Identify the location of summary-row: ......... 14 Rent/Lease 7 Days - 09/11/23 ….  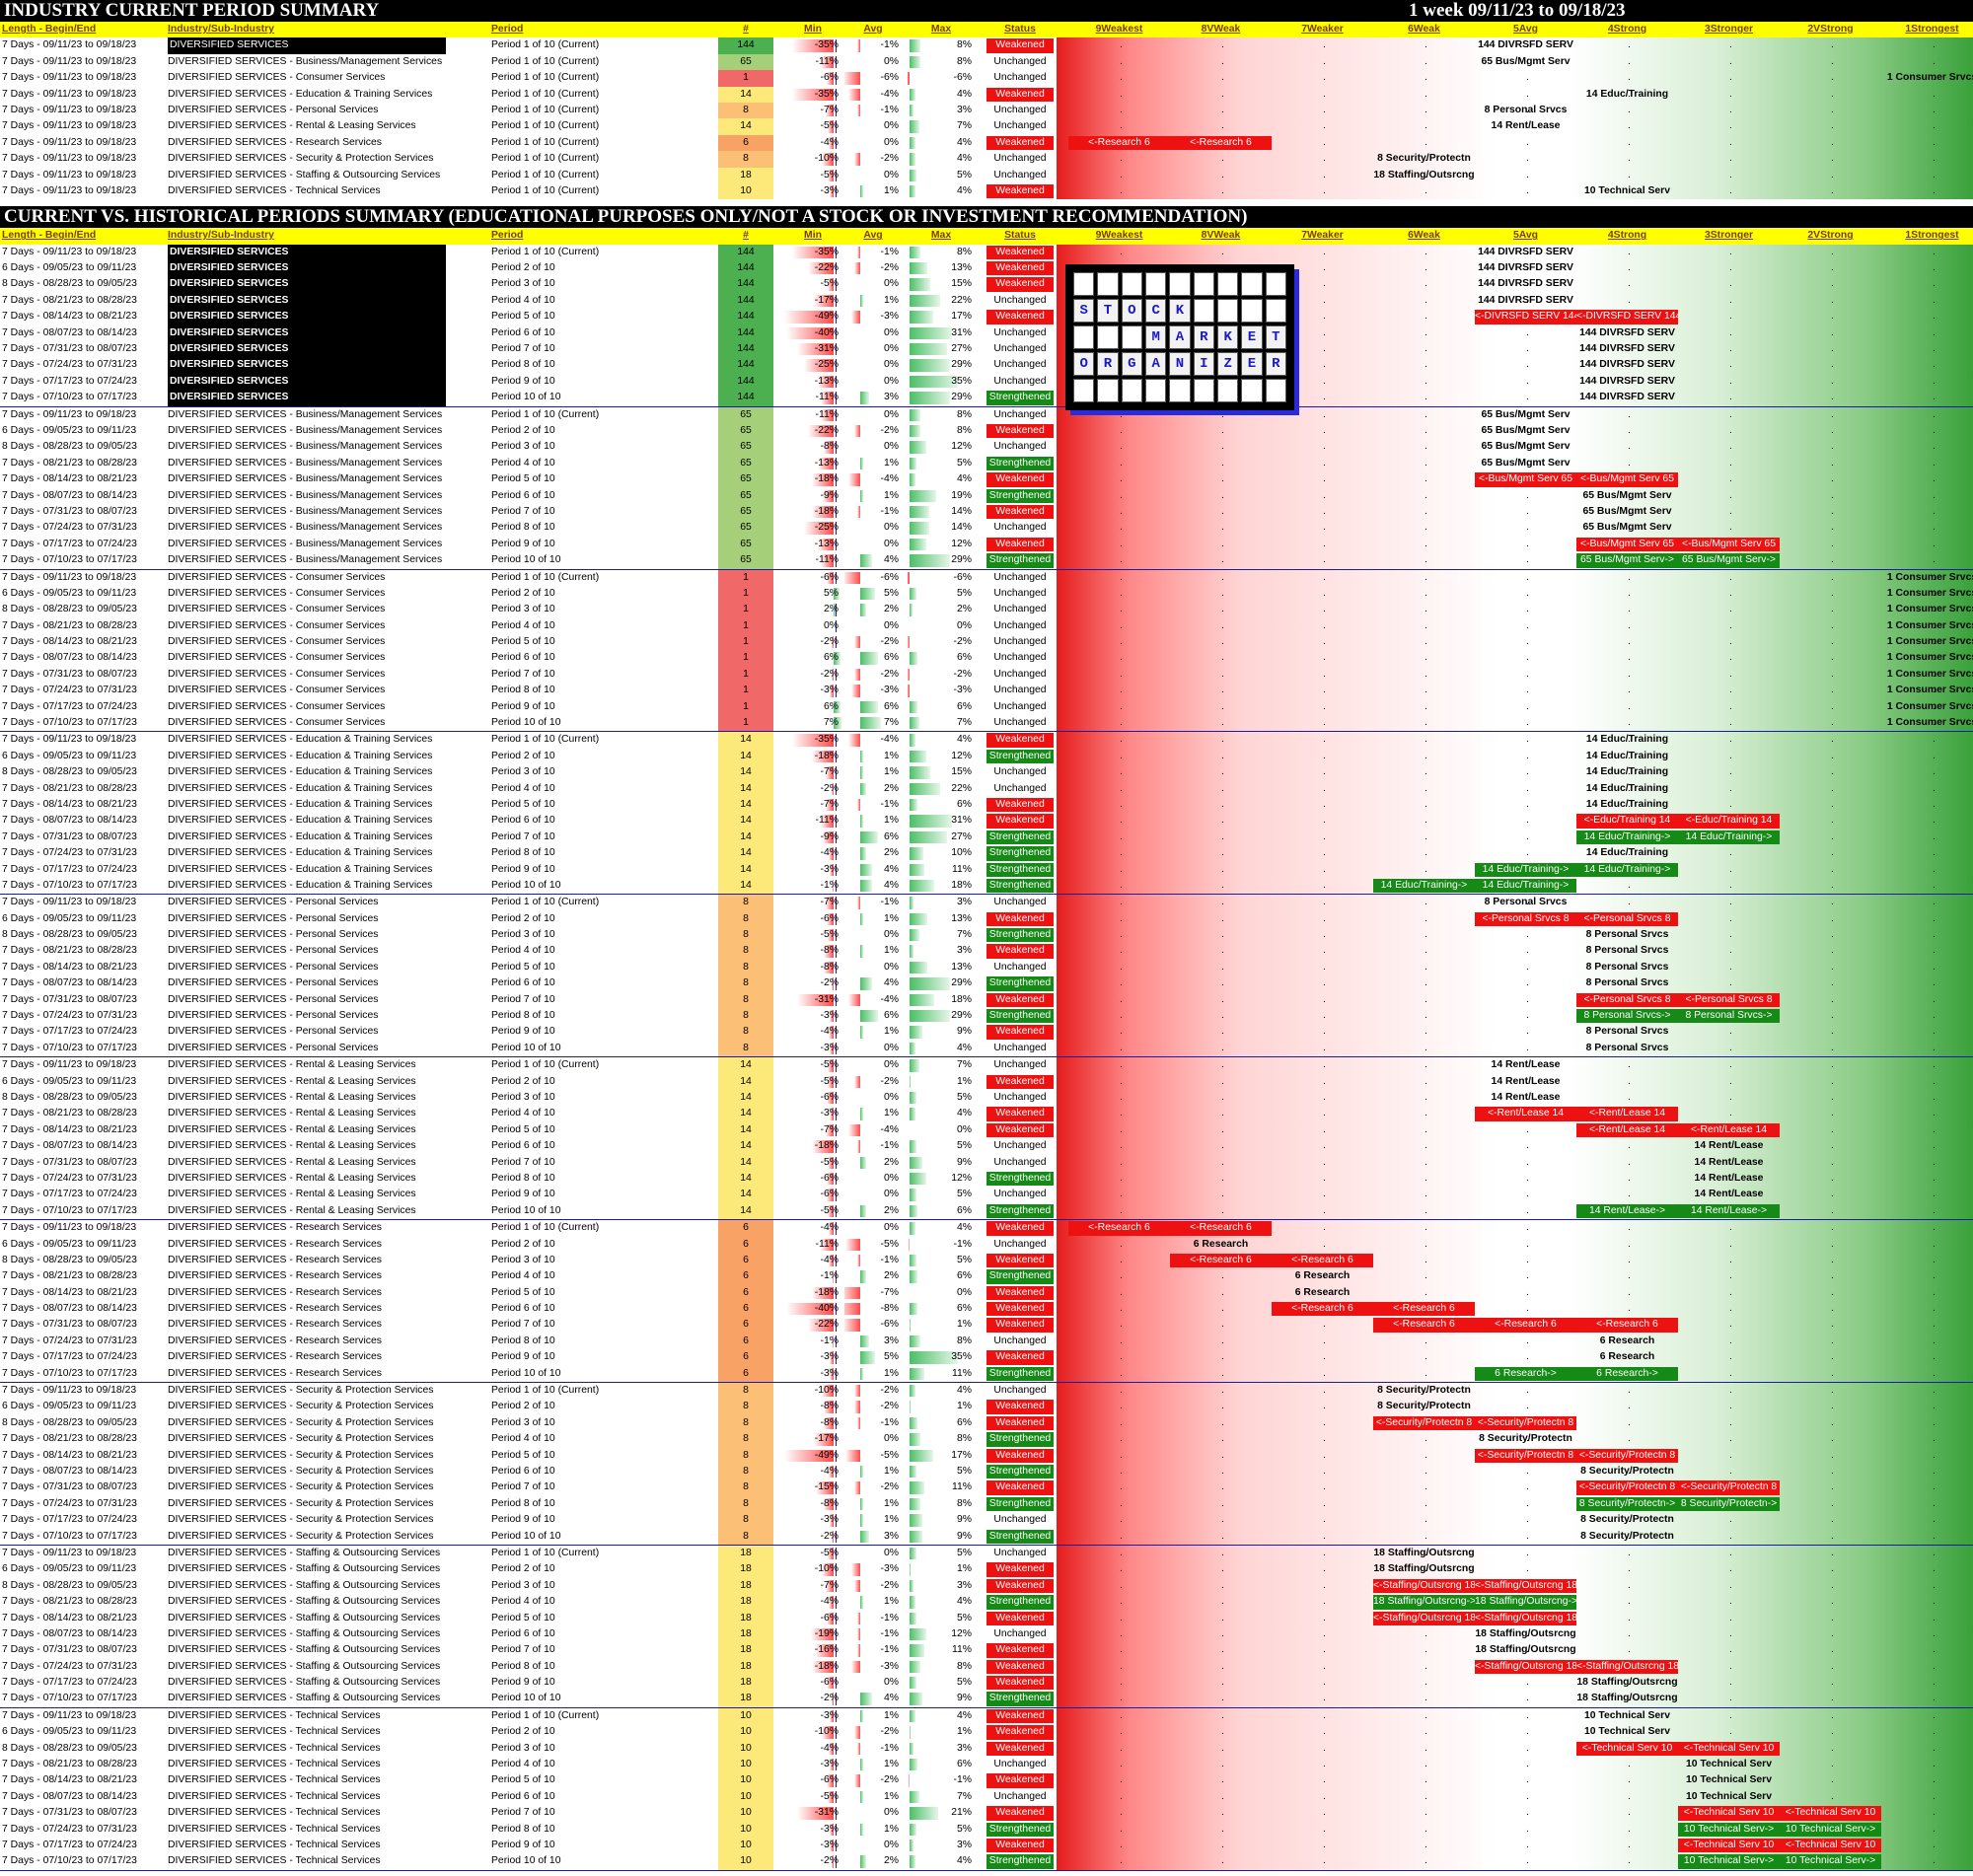
(986, 126).